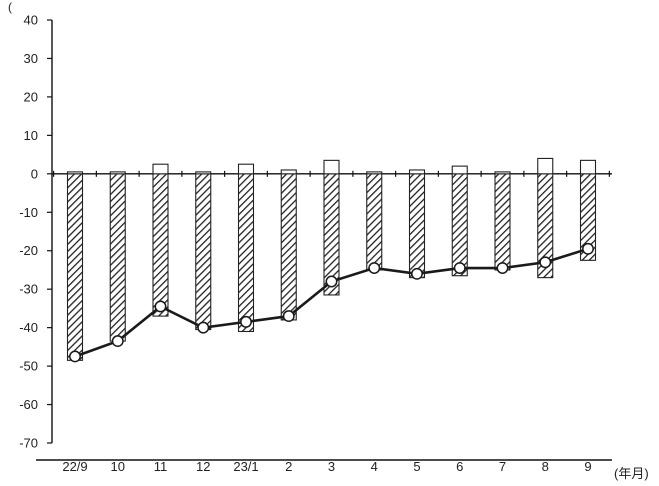 The image size is (659, 486). What do you see at coordinates (245, 466) in the screenshot?
I see `x-tick-label: 23/1` at bounding box center [245, 466].